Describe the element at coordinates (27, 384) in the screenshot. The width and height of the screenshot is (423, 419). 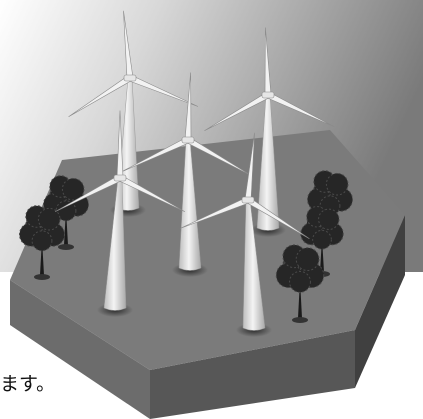
I see `caption: ます。` at that location.